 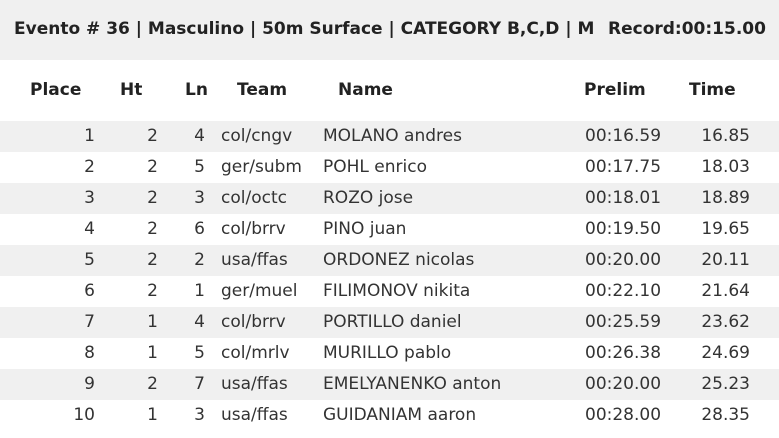 I want to click on swimmer-name: POHL enrico, so click(x=375, y=167).